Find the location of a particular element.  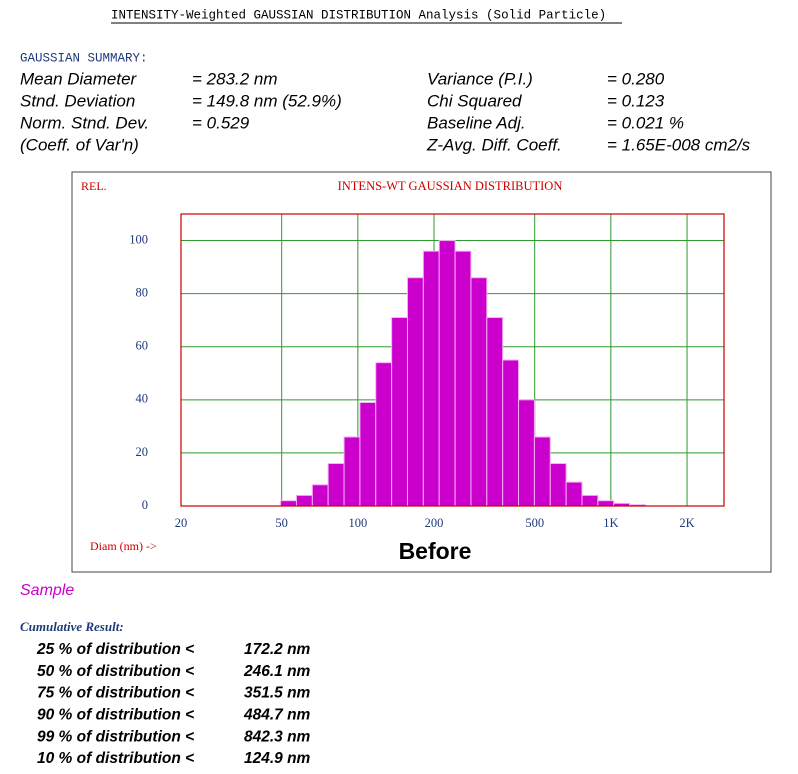

summary-value: = 0.529 is located at coordinates (221, 122).